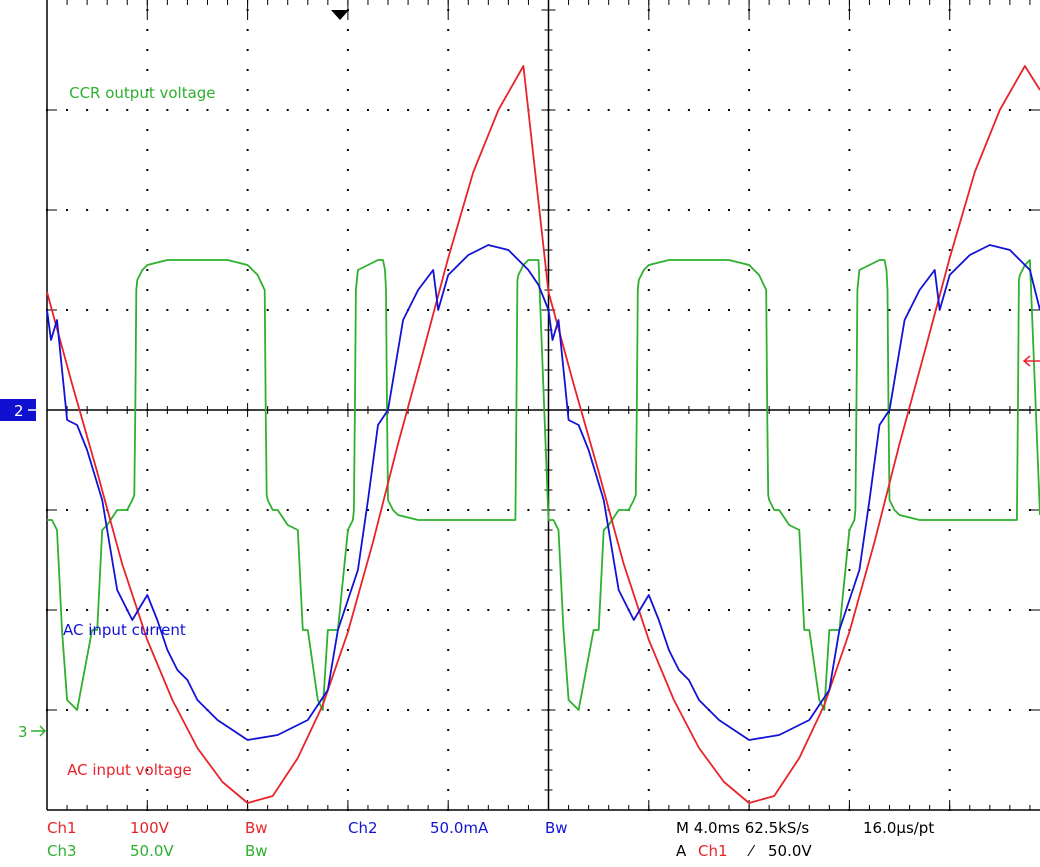 The width and height of the screenshot is (1040, 867). Describe the element at coordinates (340, 15) in the screenshot. I see `trigger-position-icon` at that location.